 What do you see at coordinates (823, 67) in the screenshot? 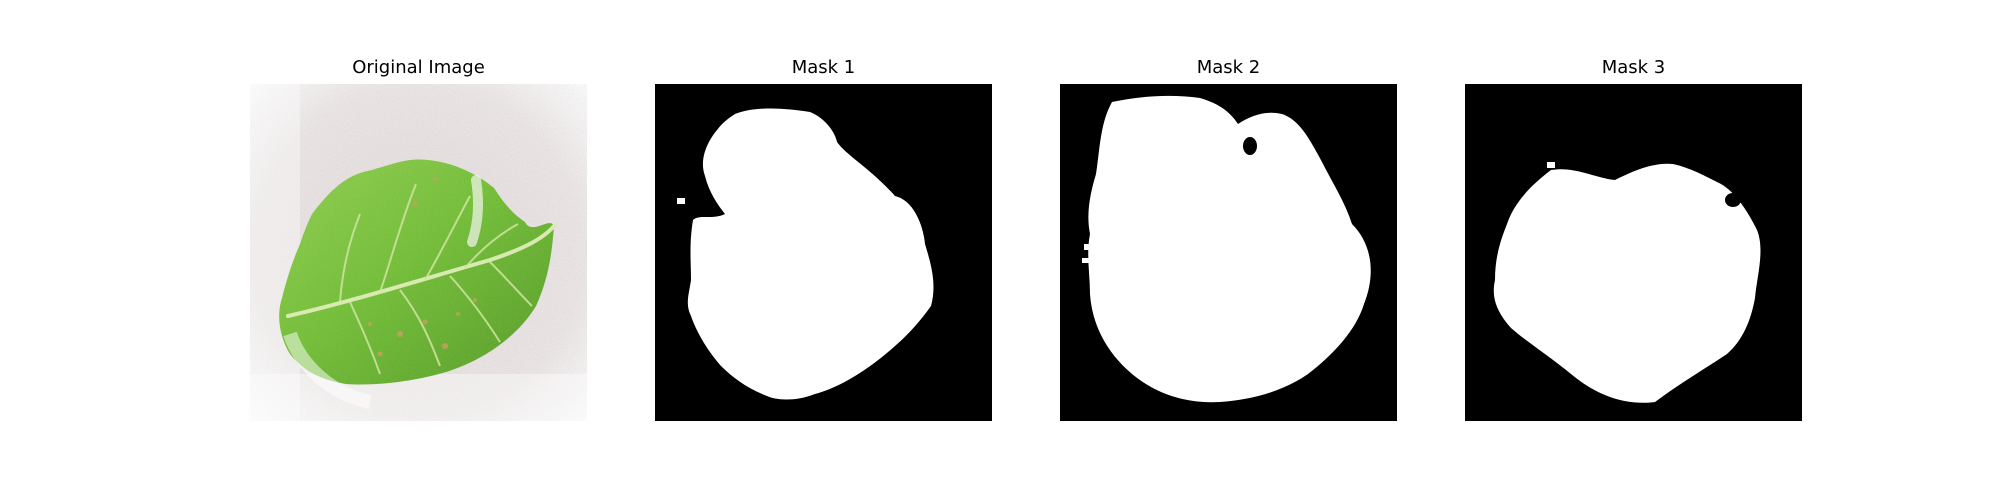
I see `panel-title-mask-1: Mask 1` at bounding box center [823, 67].